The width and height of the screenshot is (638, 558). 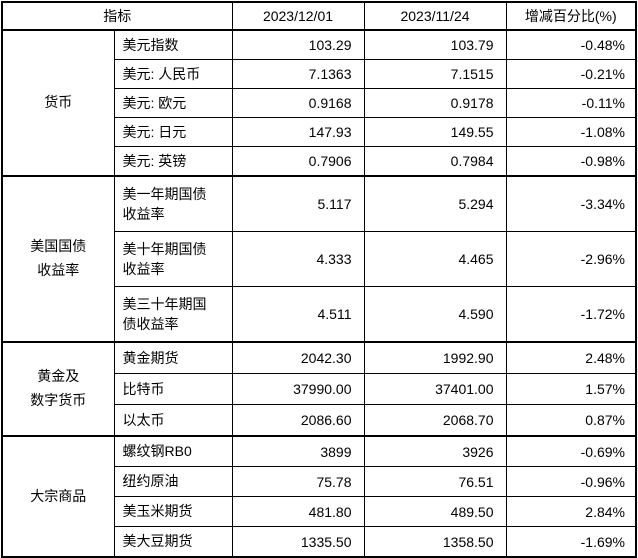 I want to click on value-20231201: 147.93, so click(x=298, y=132).